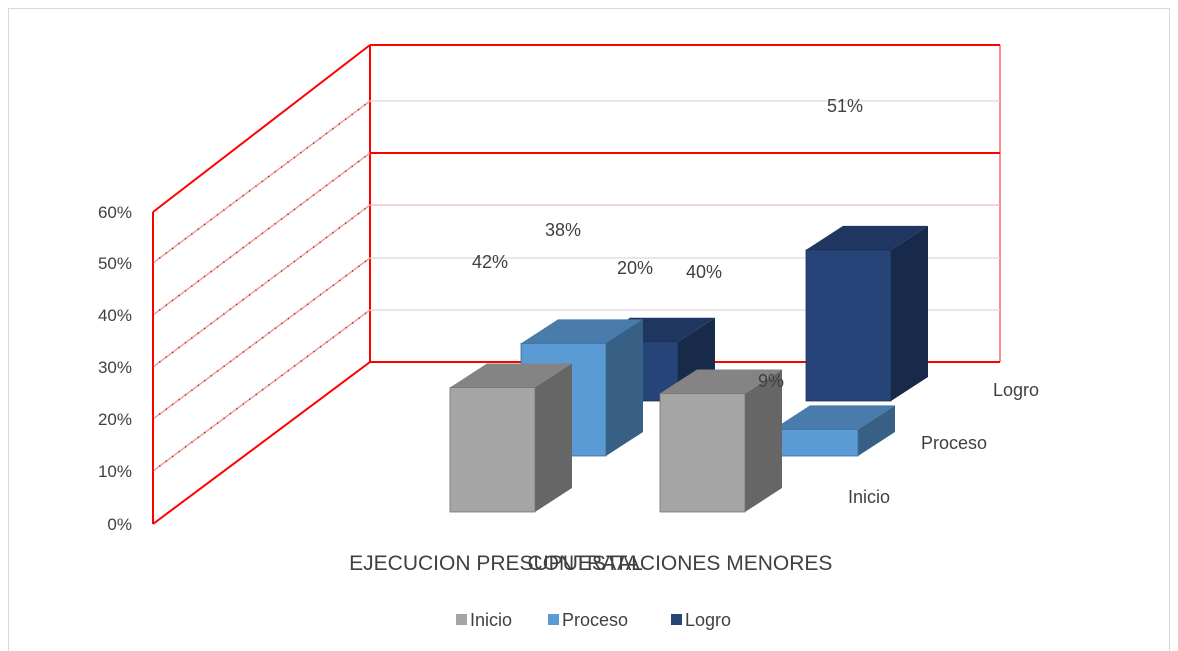 The height and width of the screenshot is (651, 1178). Describe the element at coordinates (461, 619) in the screenshot. I see `legend-swatch-inicio` at that location.